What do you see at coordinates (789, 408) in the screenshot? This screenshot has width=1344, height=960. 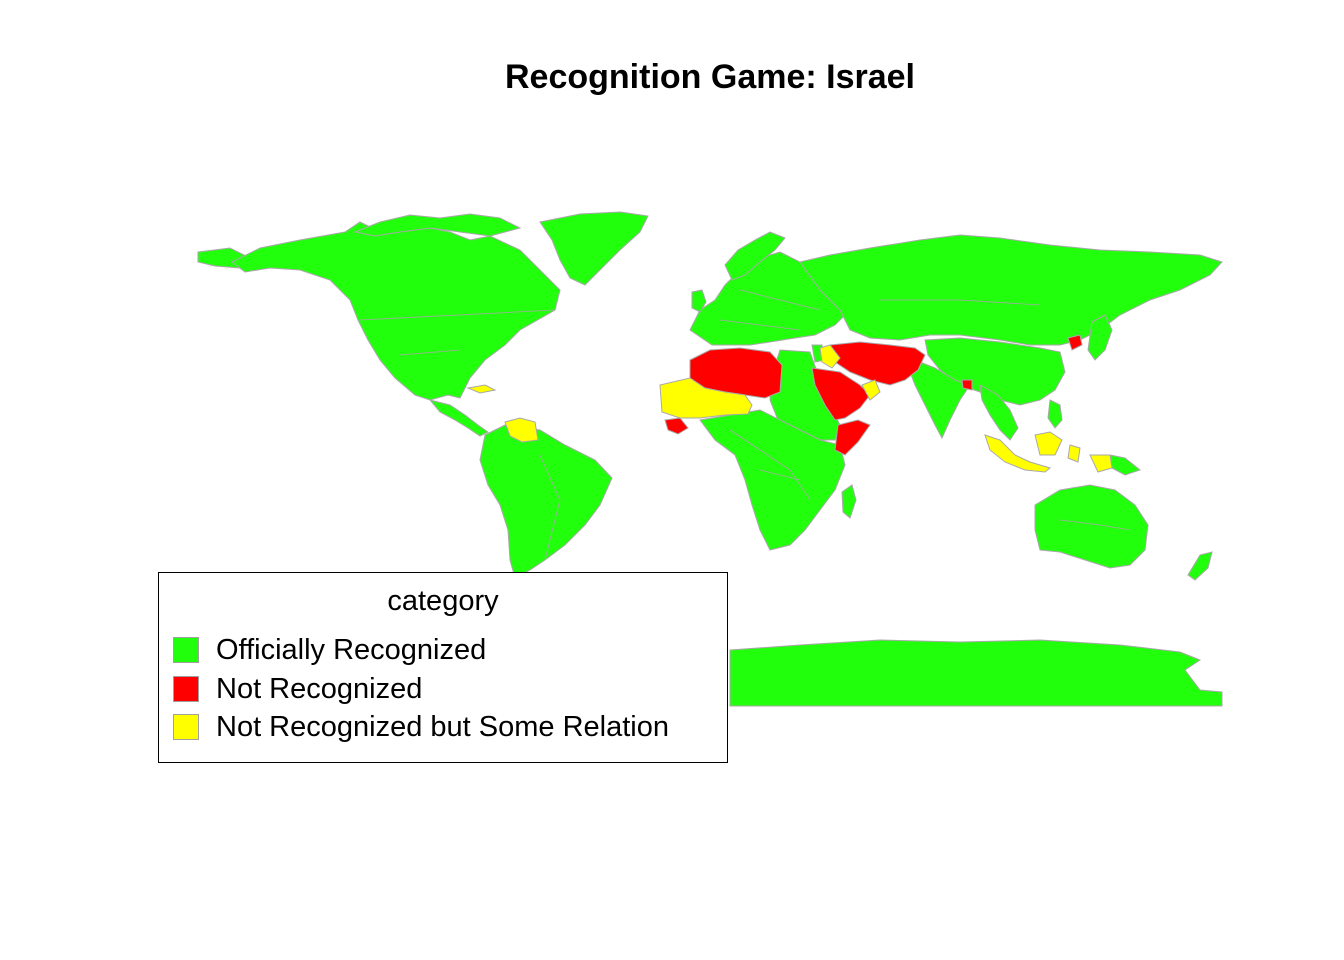 I see `some-relation-regions` at bounding box center [789, 408].